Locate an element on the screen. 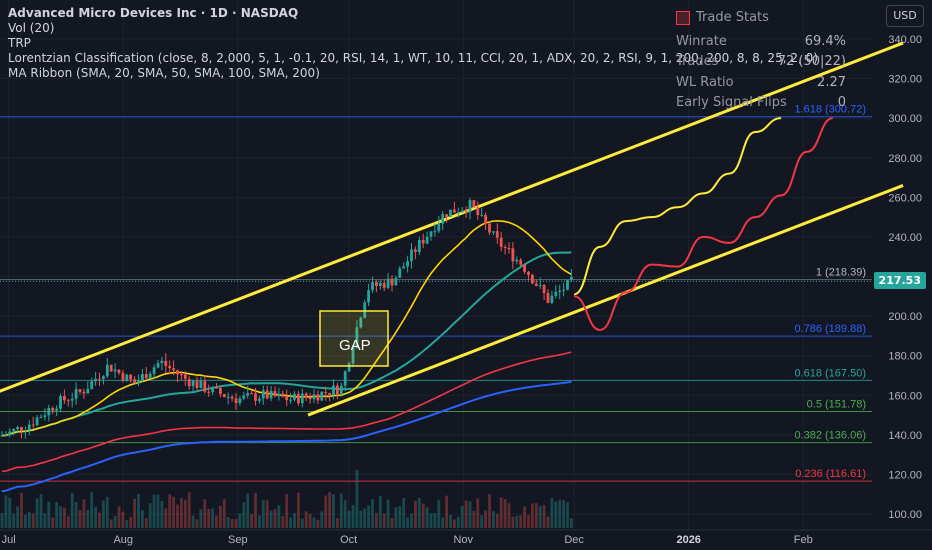 The image size is (932, 550). legend-volume: Vol (20) is located at coordinates (31, 28).